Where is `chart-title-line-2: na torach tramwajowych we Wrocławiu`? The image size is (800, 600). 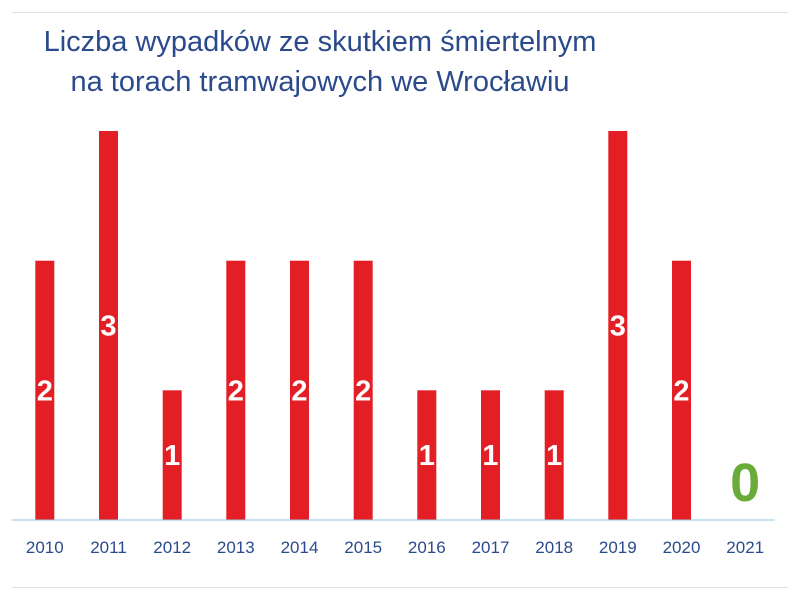
chart-title-line-2: na torach tramwajowych we Wrocławiu is located at coordinates (320, 82).